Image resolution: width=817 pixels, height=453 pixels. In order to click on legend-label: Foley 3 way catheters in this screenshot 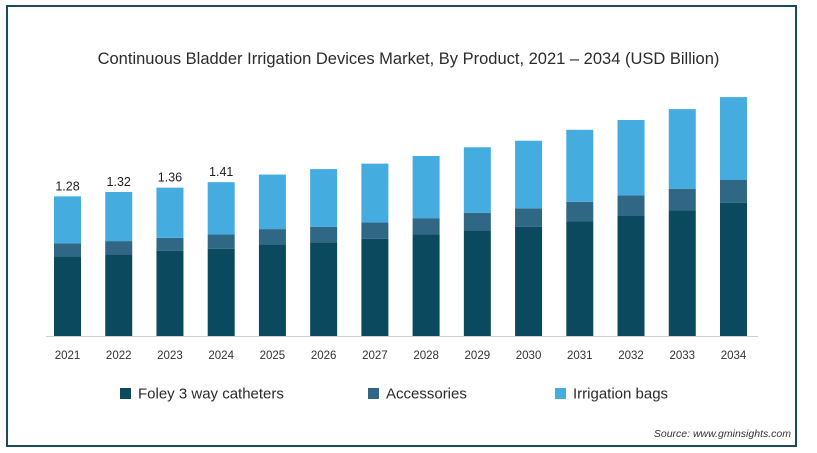, I will do `click(211, 394)`.